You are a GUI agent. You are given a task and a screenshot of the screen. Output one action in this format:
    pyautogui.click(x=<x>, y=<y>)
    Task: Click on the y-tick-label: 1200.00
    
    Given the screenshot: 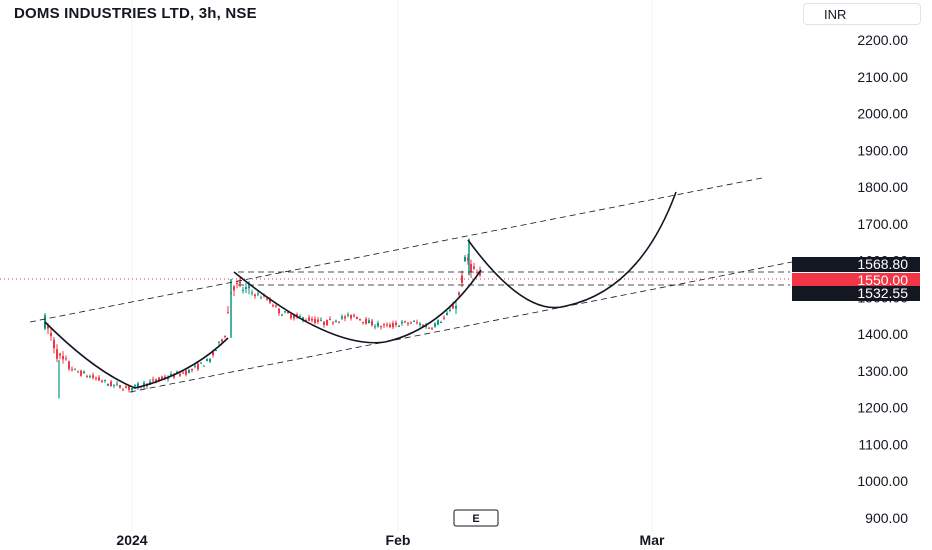 What is the action you would take?
    pyautogui.click(x=882, y=408)
    